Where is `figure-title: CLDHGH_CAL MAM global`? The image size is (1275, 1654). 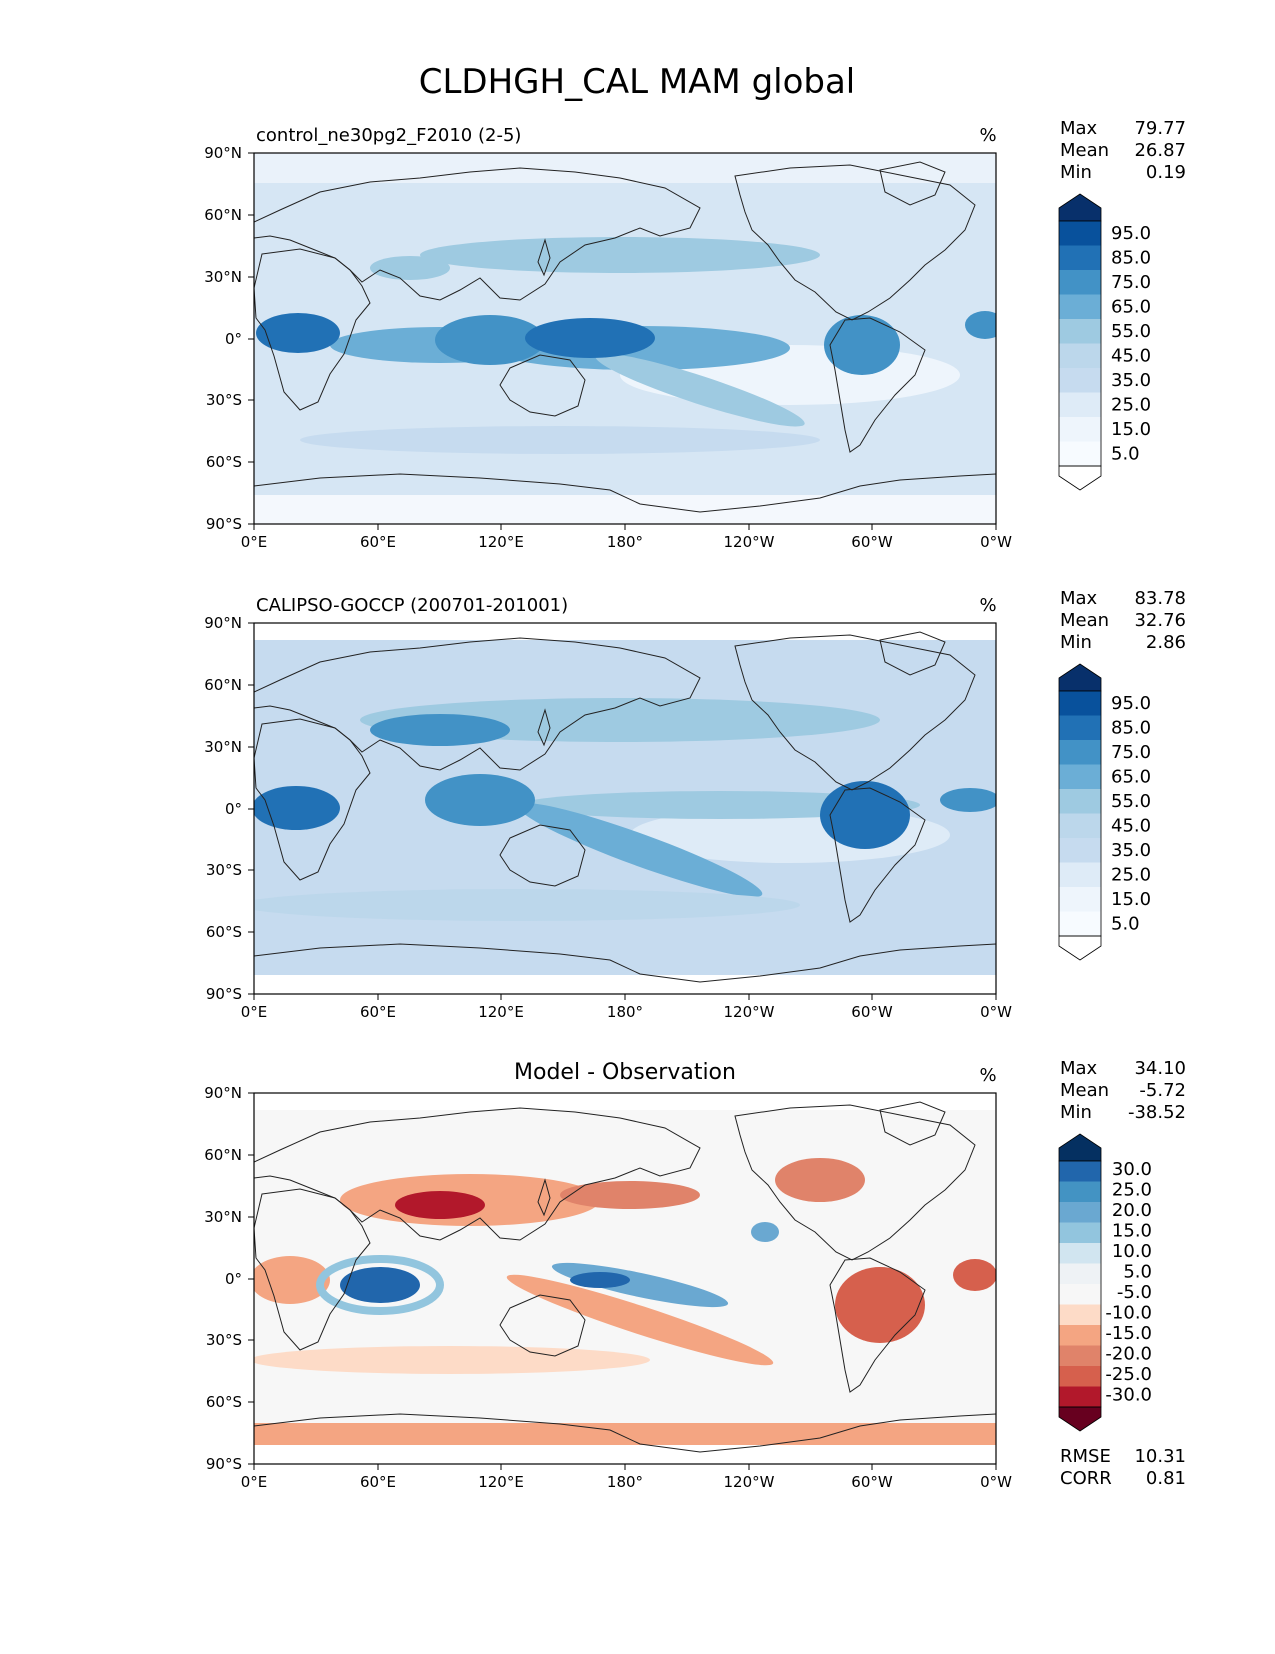
figure-title: CLDHGH_CAL MAM global is located at coordinates (637, 82).